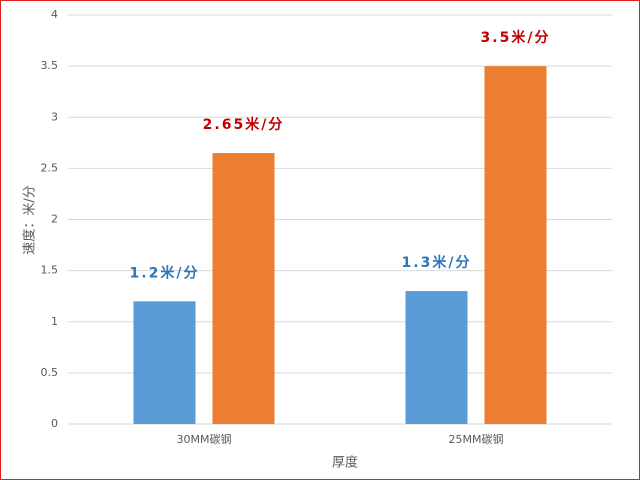 The width and height of the screenshot is (640, 480). Describe the element at coordinates (244, 124) in the screenshot. I see `value-label: 2.65米/分` at that location.